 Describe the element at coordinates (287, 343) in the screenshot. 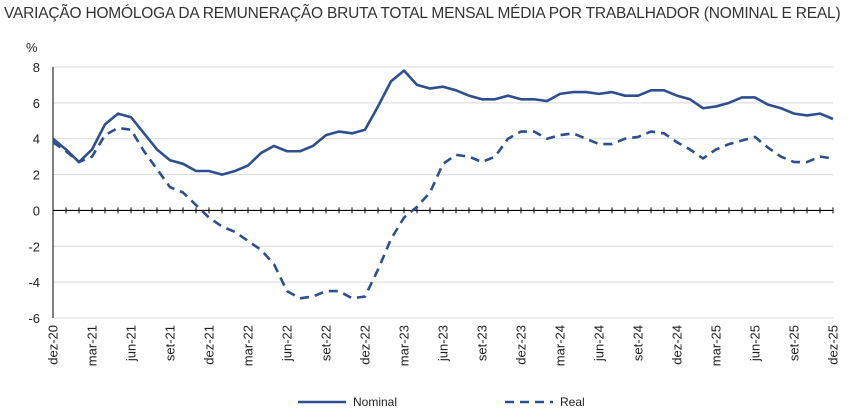

I see `x-tick-label: jun-22` at that location.